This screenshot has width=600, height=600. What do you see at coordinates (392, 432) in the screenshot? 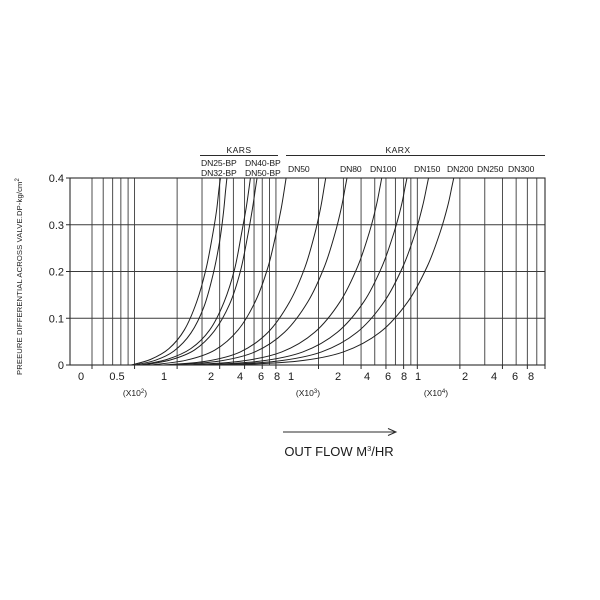
I see `flow-arrow-head-icon` at bounding box center [392, 432].